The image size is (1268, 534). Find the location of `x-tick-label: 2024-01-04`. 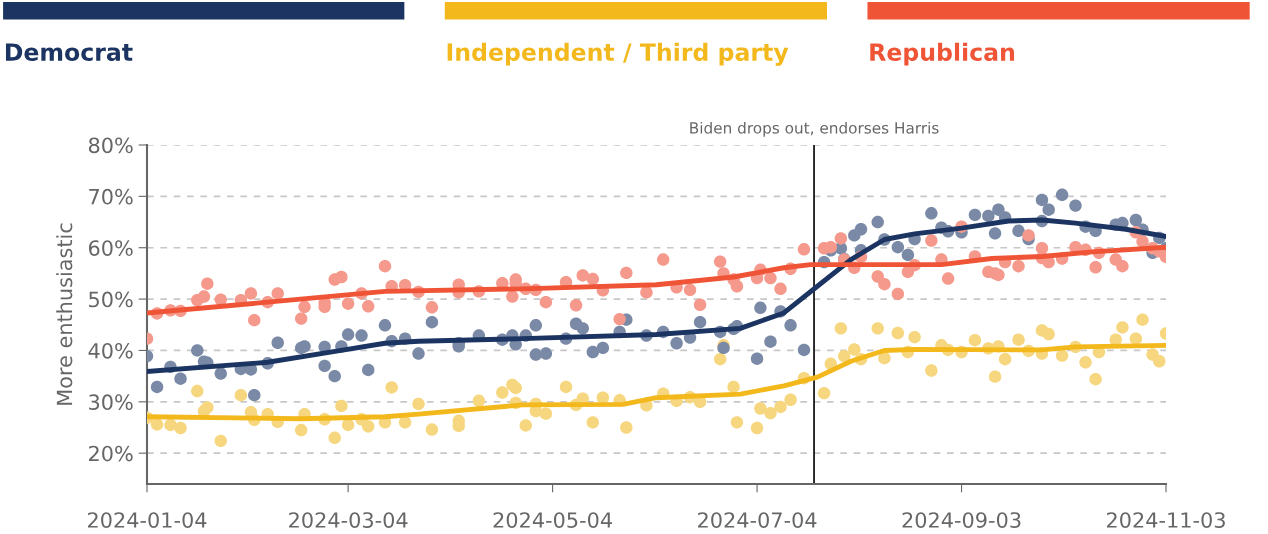

x-tick-label: 2024-01-04 is located at coordinates (147, 520).